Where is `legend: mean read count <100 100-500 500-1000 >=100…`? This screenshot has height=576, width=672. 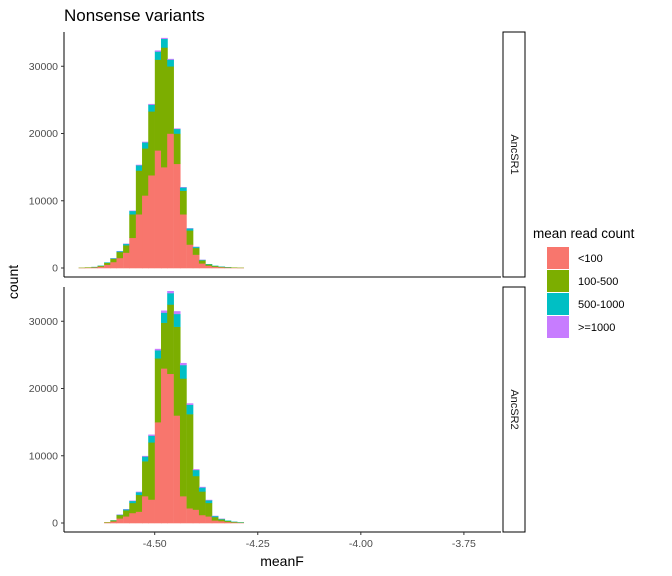 legend: mean read count <100 100-500 500-1000 >=100… is located at coordinates (584, 282).